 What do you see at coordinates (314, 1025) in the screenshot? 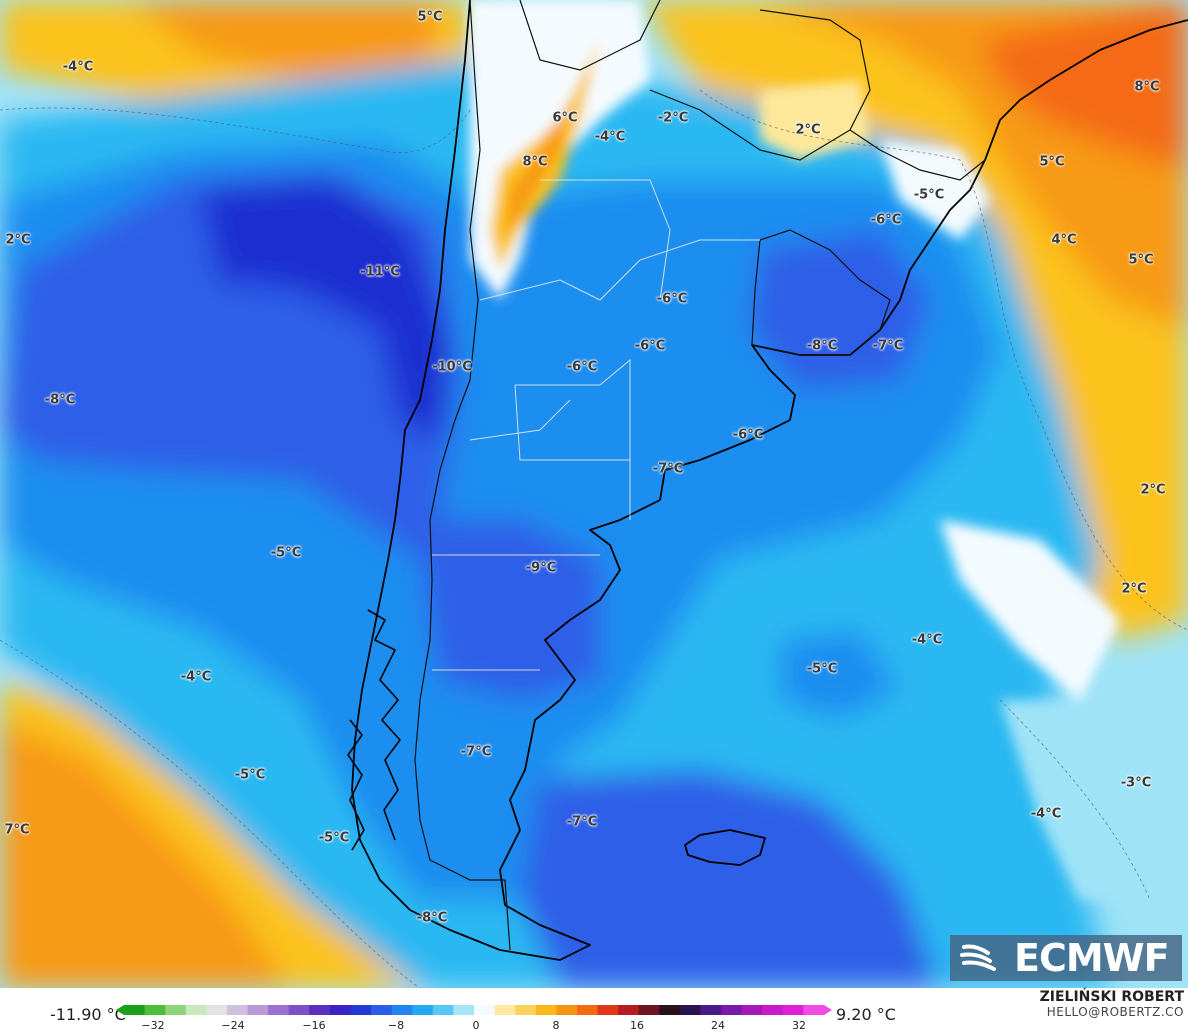
I see `legend-tick-label: −16` at bounding box center [314, 1025].